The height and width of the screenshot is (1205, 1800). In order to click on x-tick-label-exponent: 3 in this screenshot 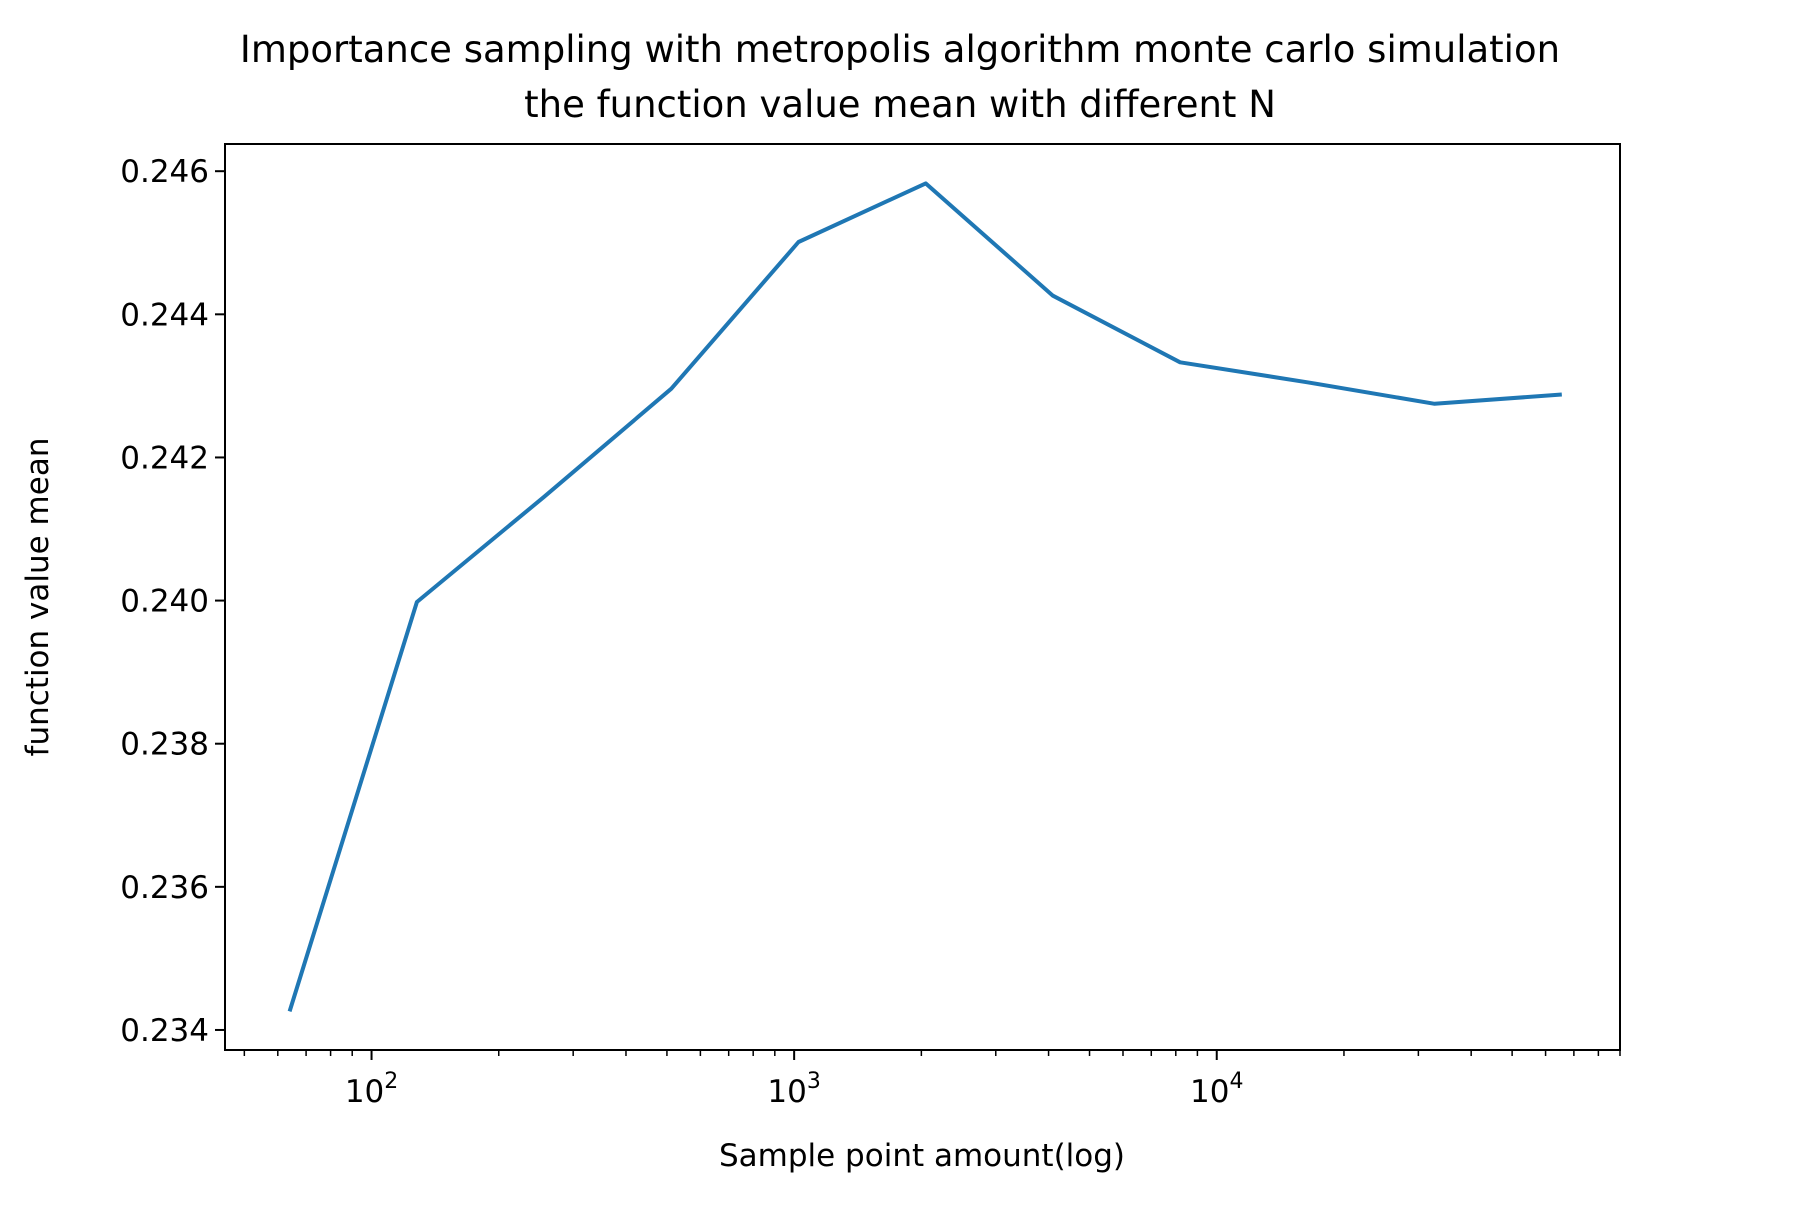, I will do `click(814, 1081)`.